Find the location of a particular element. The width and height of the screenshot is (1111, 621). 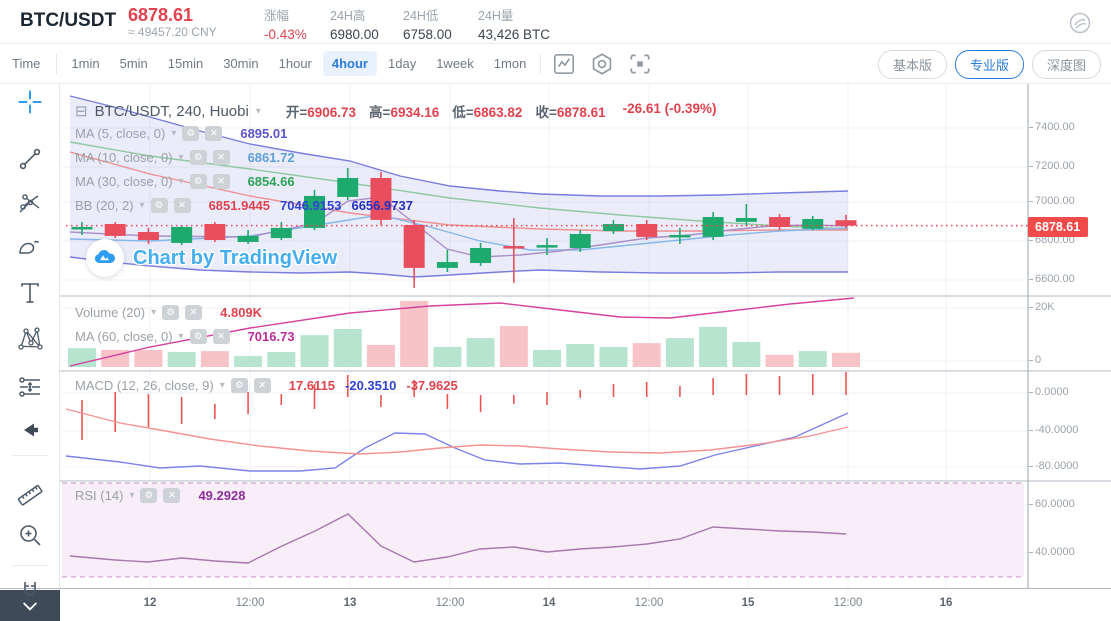

stat-label: 涨幅 is located at coordinates (277, 16).